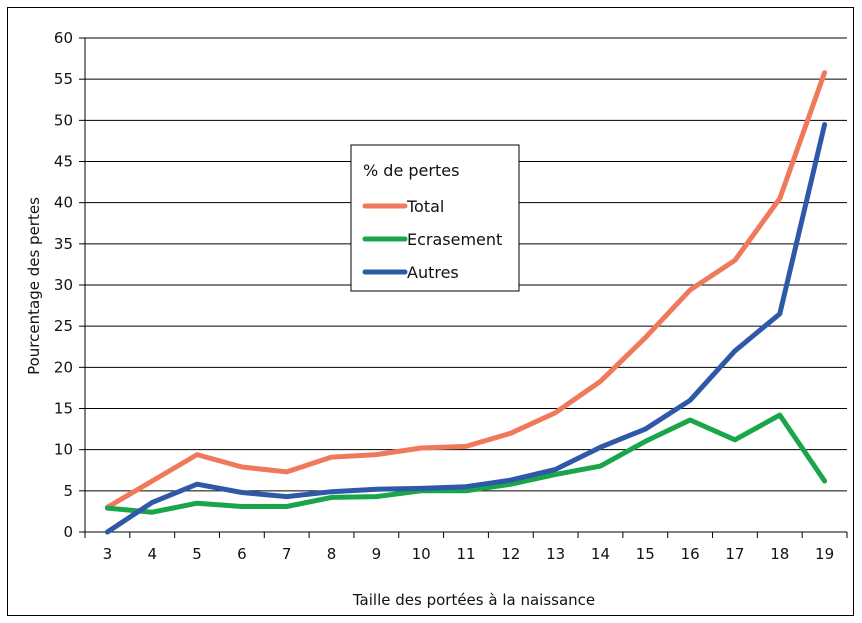  What do you see at coordinates (63, 203) in the screenshot?
I see `y-tick-label: 40` at bounding box center [63, 203].